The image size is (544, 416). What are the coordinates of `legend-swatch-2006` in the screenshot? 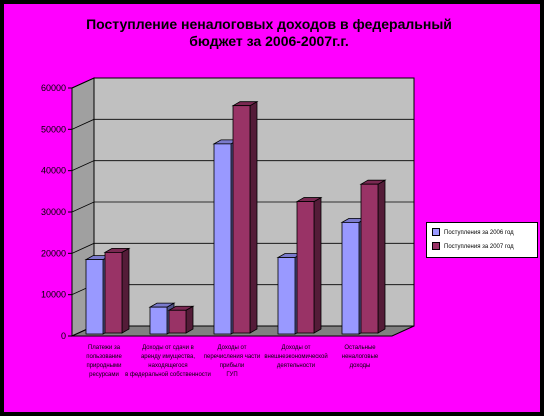 It's located at (436, 232).